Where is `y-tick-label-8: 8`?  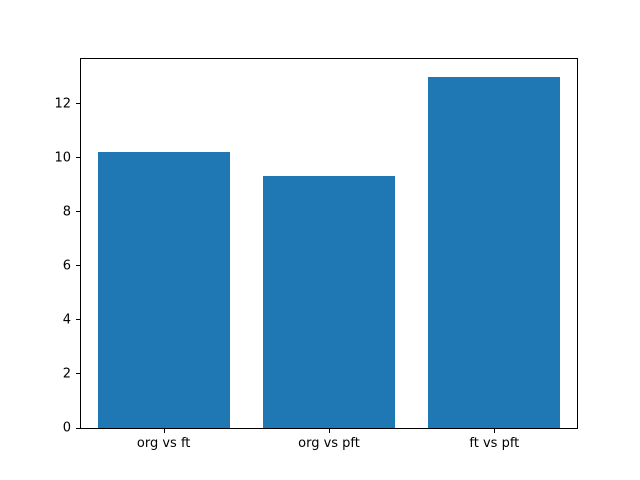
y-tick-label-8: 8 is located at coordinates (66, 212).